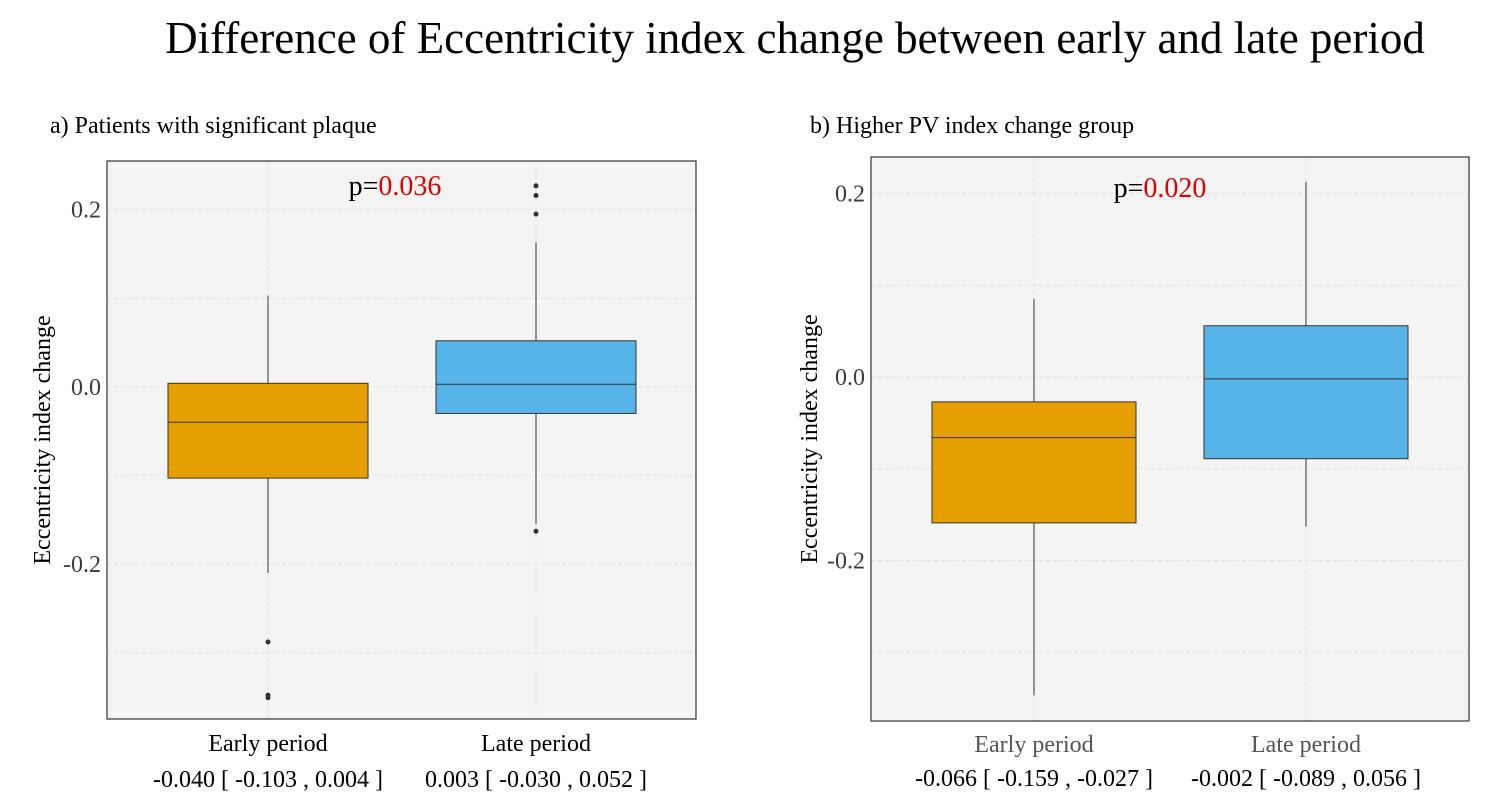 The height and width of the screenshot is (800, 1498). What do you see at coordinates (86, 388) in the screenshot?
I see `panel-a-y-tick-label: 0.0` at bounding box center [86, 388].